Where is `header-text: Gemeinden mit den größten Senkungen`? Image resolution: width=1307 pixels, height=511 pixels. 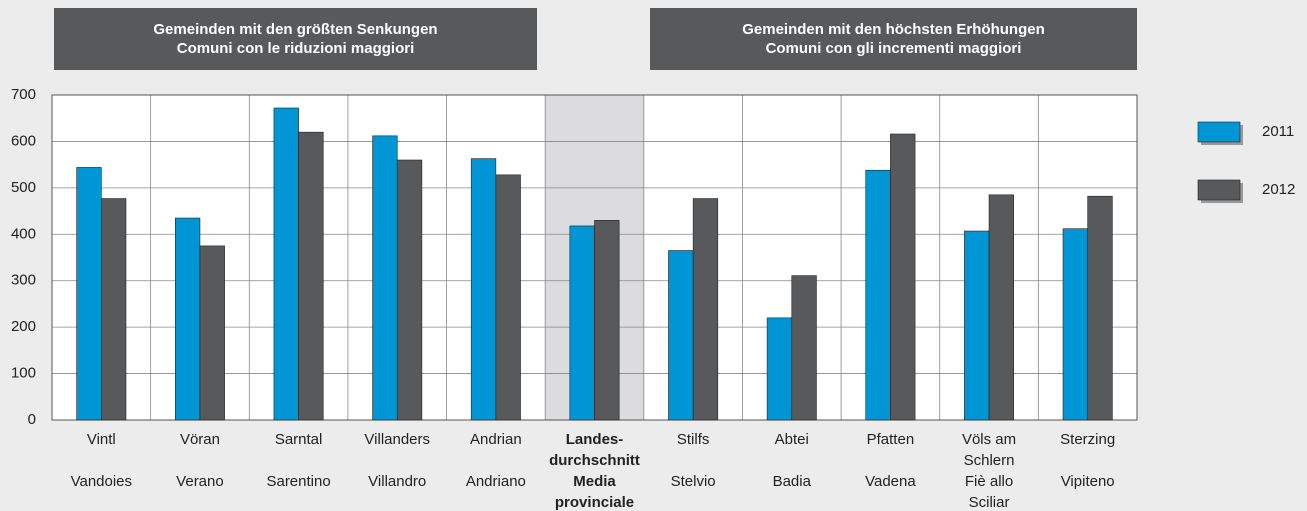
header-text: Gemeinden mit den größten Senkungen is located at coordinates (295, 29).